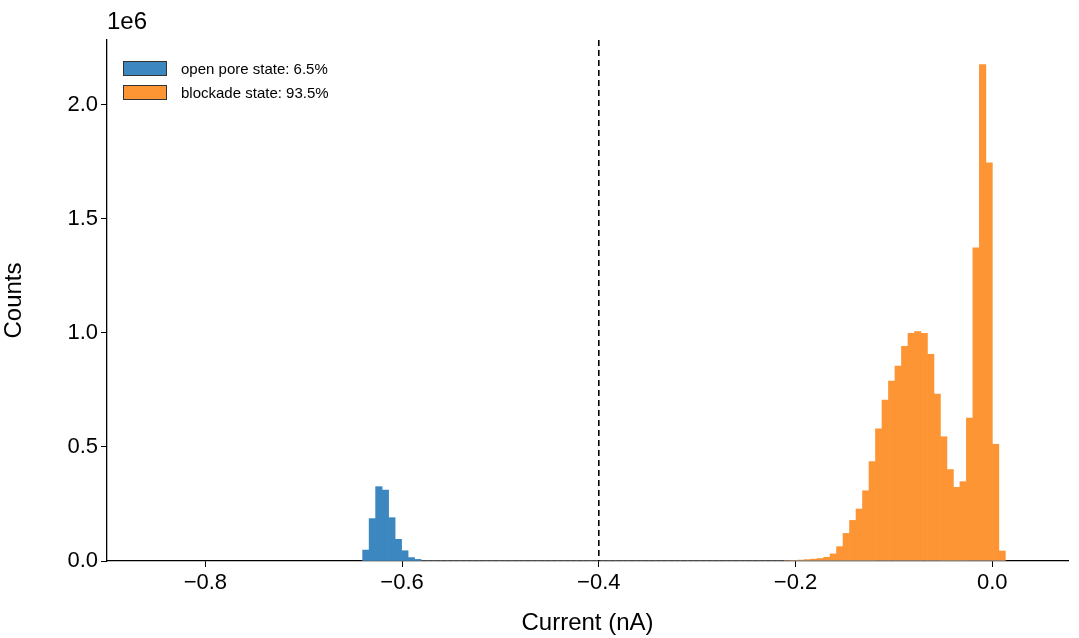 This screenshot has height=638, width=1079. I want to click on text: 1e6, so click(127, 20).